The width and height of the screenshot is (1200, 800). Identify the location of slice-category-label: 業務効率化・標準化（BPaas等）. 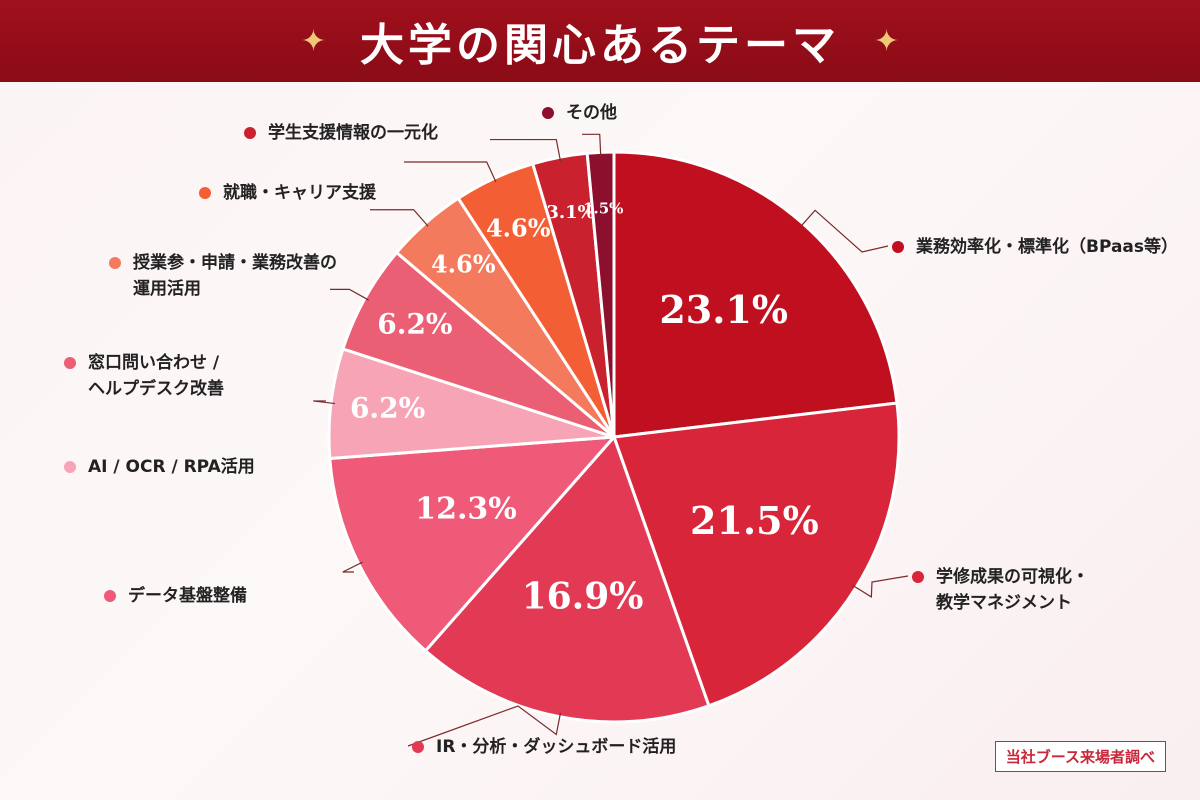
(1047, 246).